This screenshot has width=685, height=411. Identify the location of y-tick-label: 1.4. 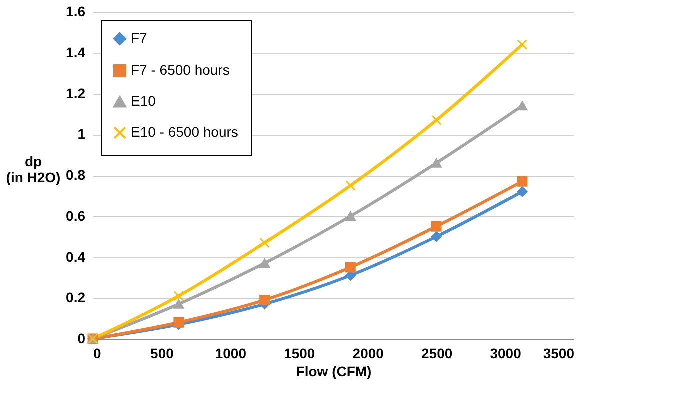
(76, 52).